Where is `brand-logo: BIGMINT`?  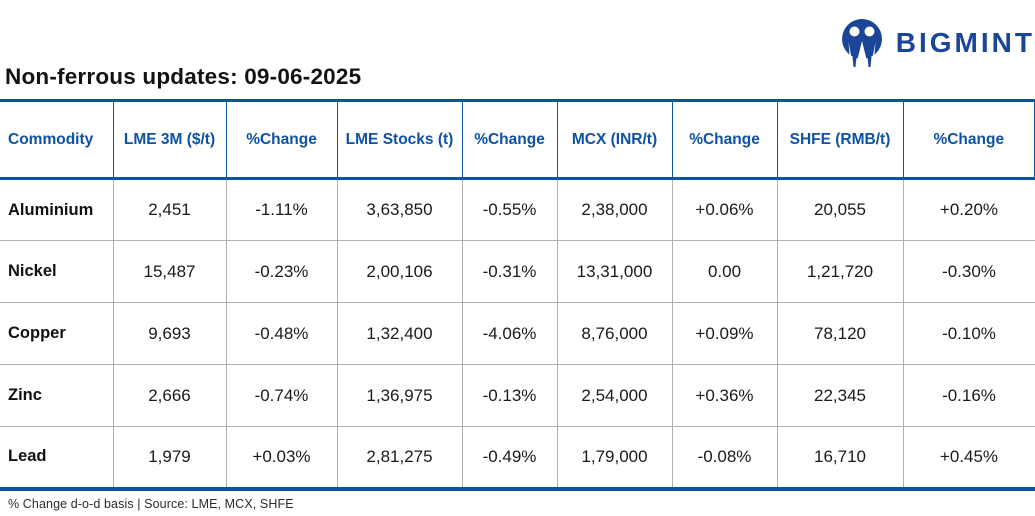 brand-logo: BIGMINT is located at coordinates (937, 43).